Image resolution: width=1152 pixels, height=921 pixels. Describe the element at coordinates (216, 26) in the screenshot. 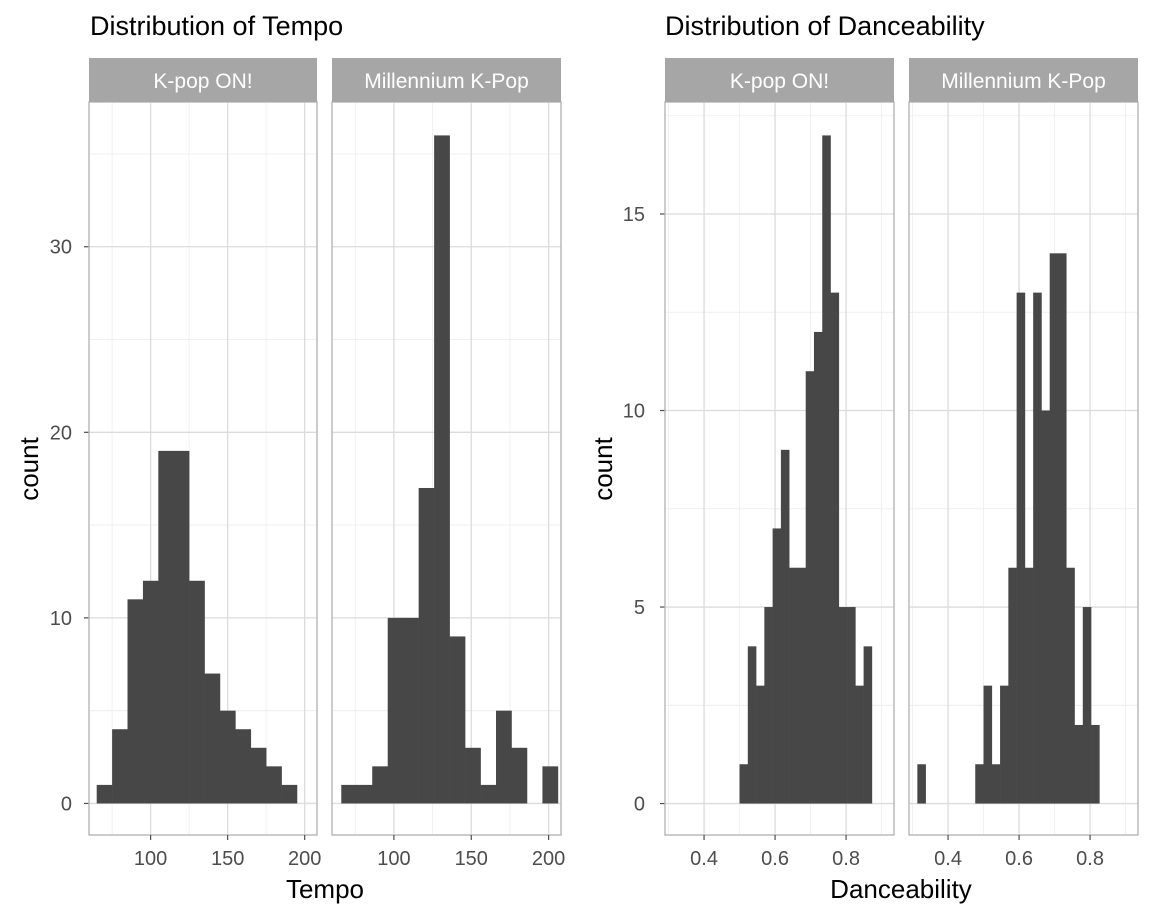

I see `tempo-chart-title: Distribution of Tempo` at that location.